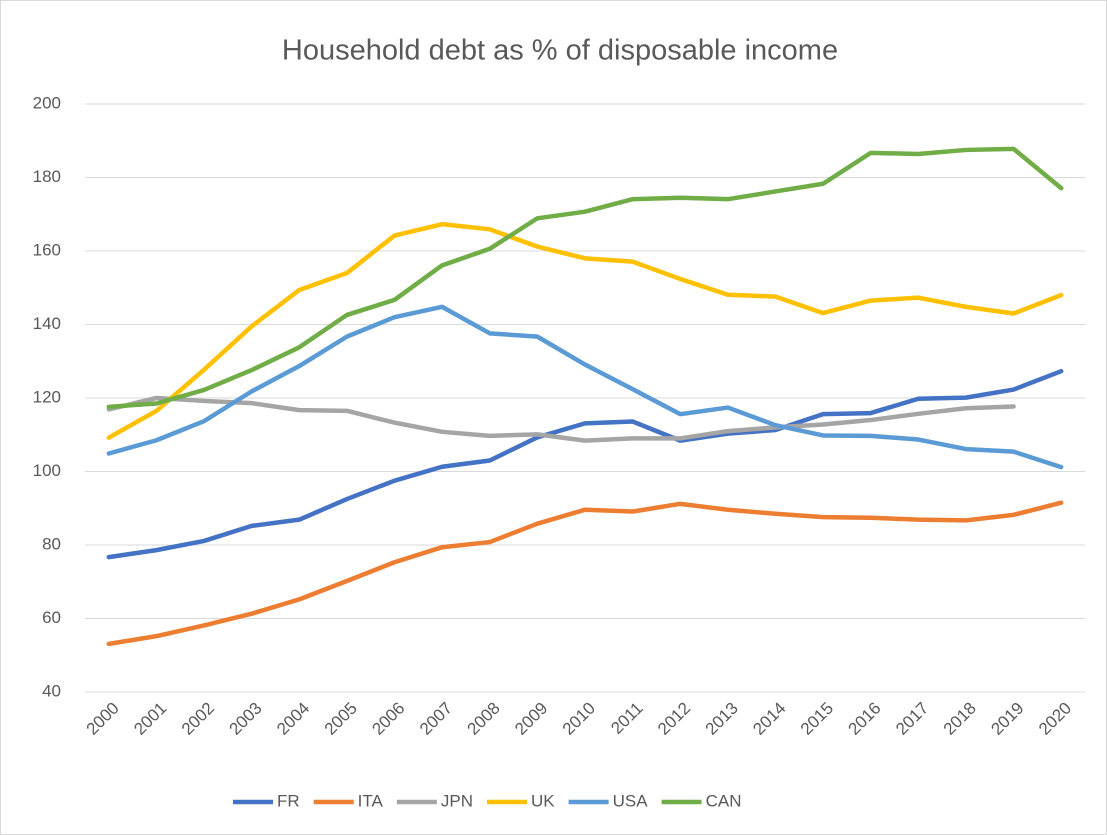 The height and width of the screenshot is (835, 1107). I want to click on y-tick-label: 180, so click(47, 176).